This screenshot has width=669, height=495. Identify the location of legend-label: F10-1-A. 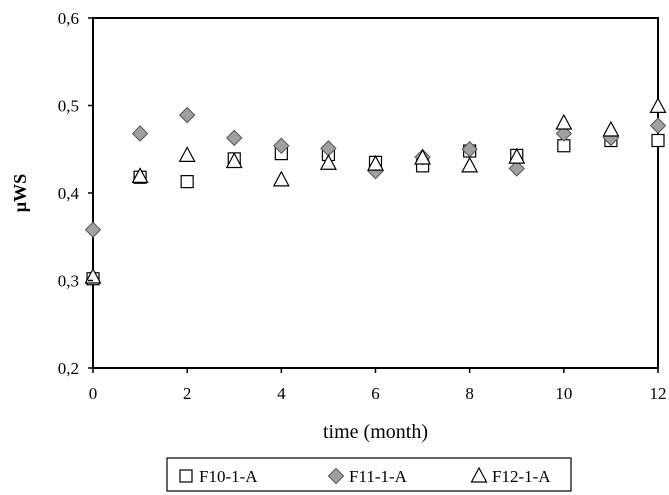
(228, 476).